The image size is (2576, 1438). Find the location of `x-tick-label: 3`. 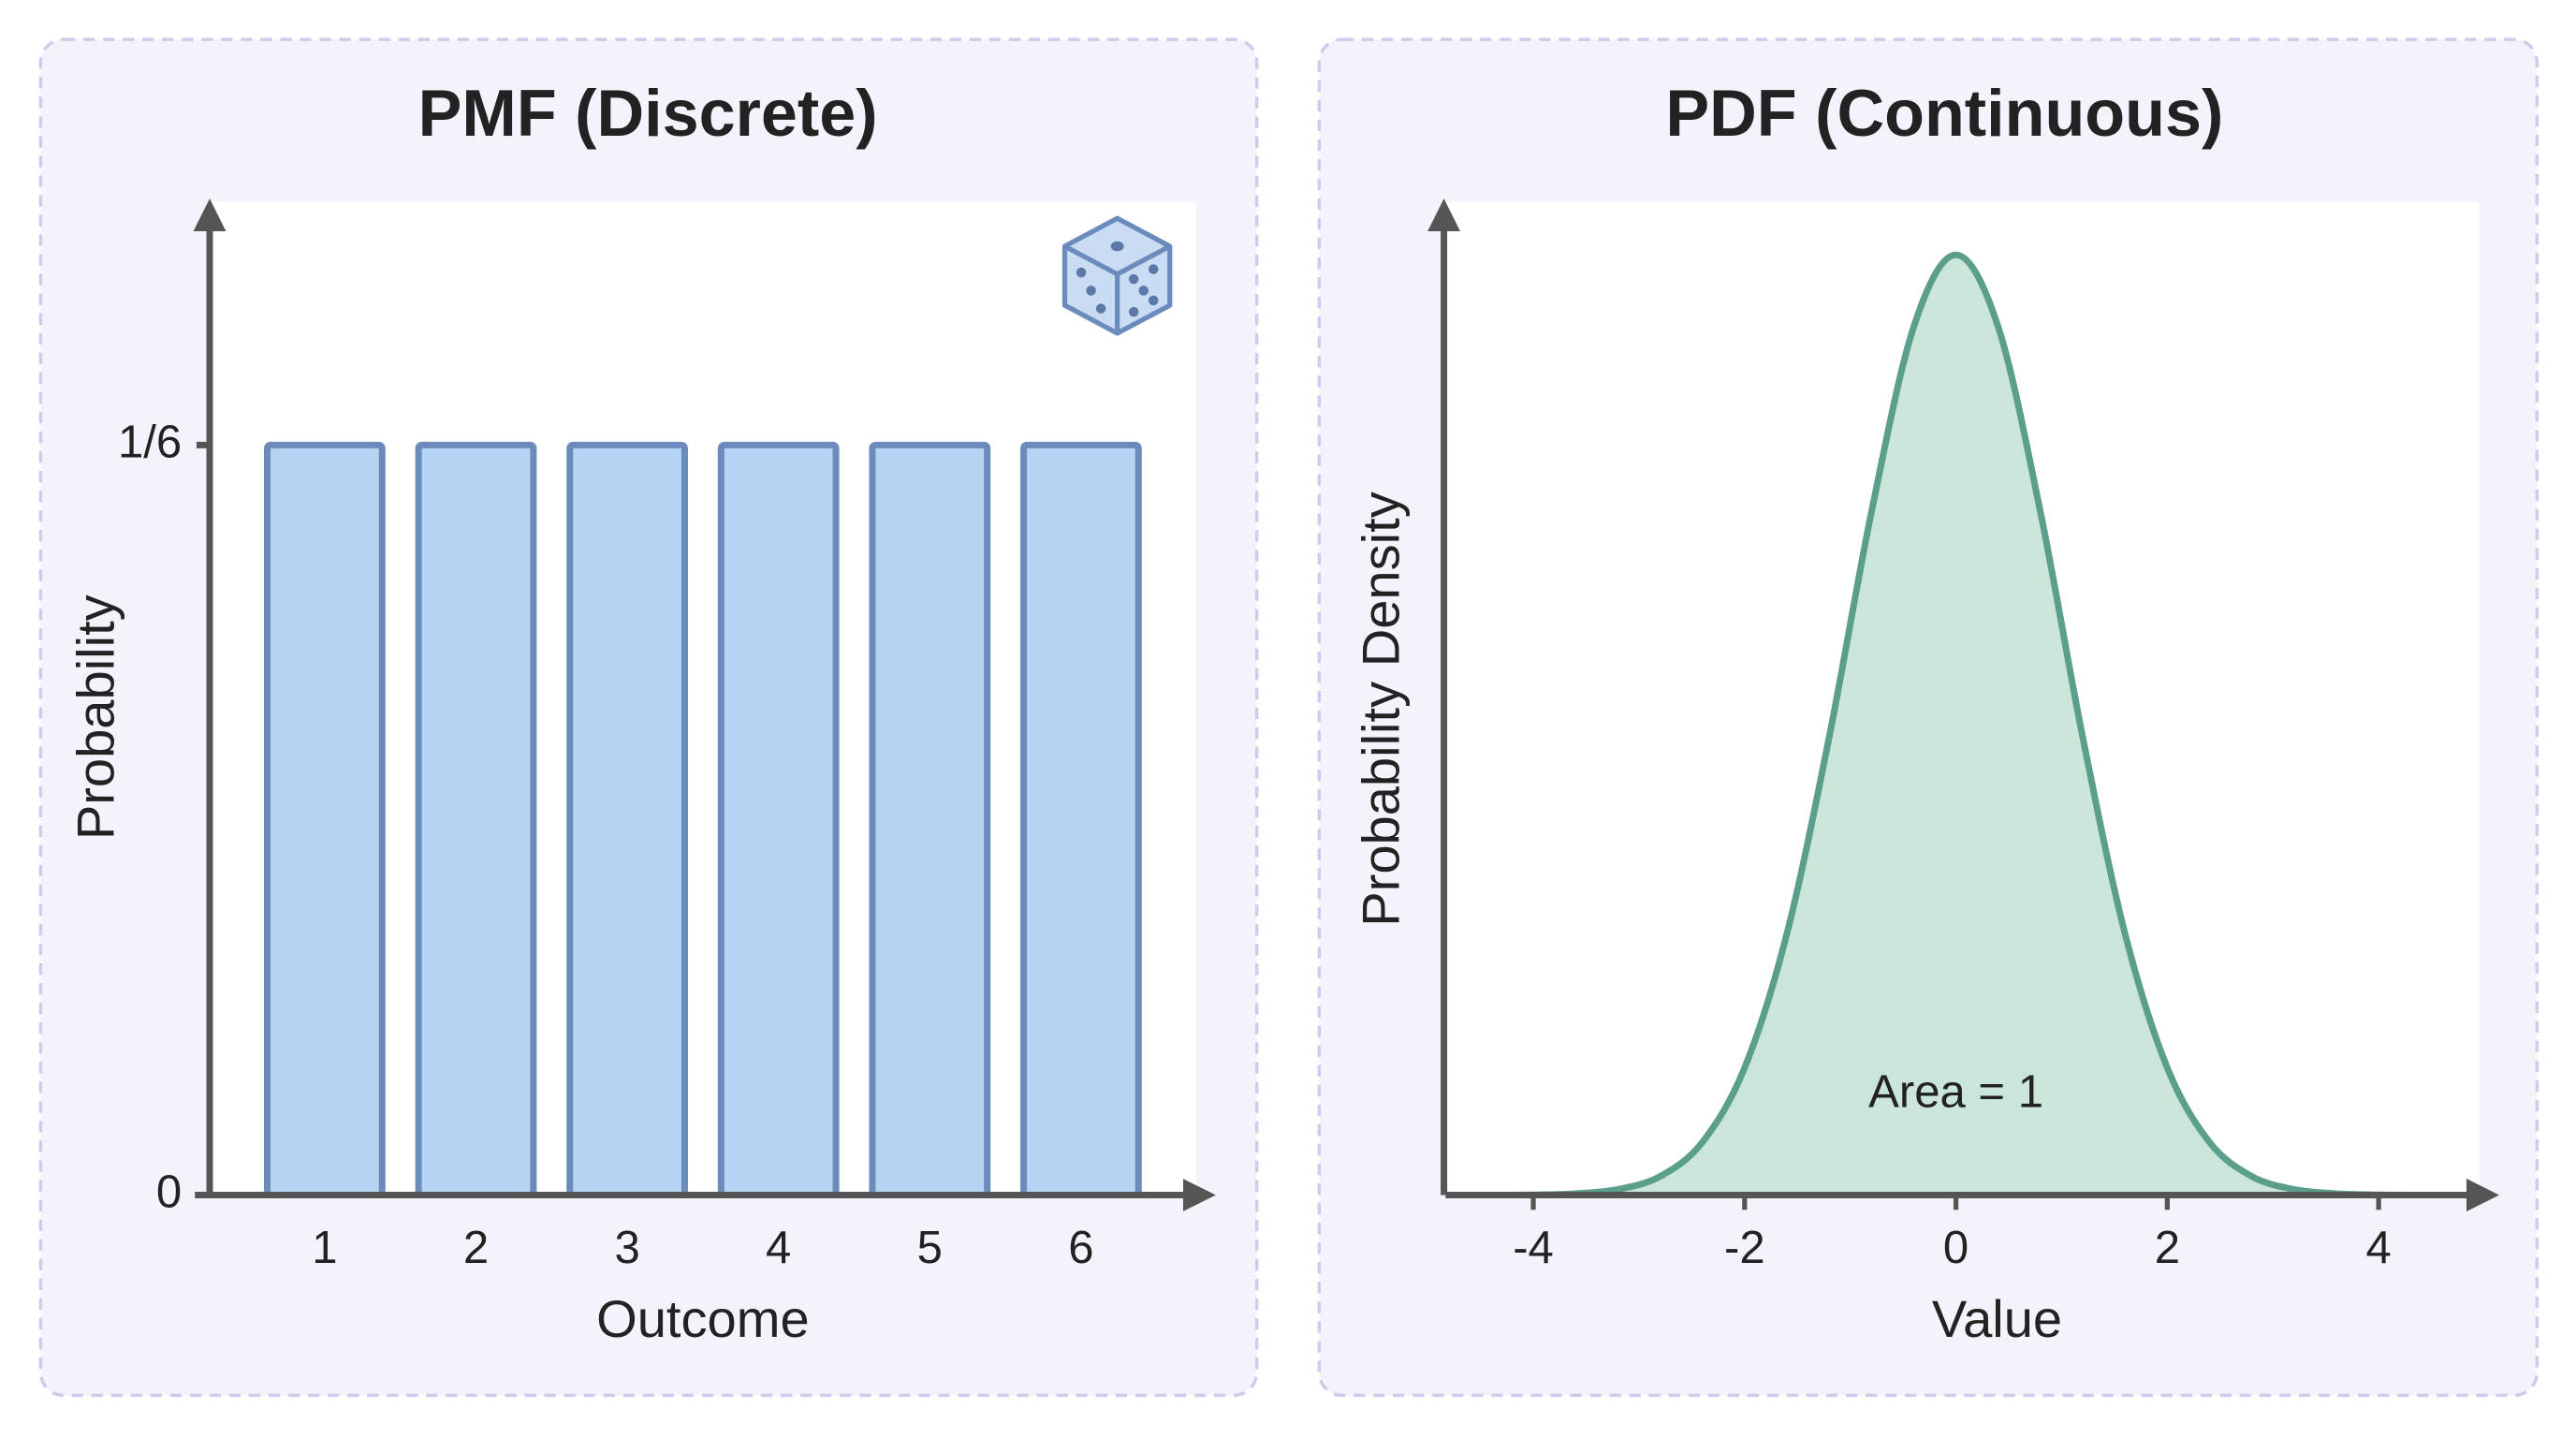

x-tick-label: 3 is located at coordinates (626, 1248).